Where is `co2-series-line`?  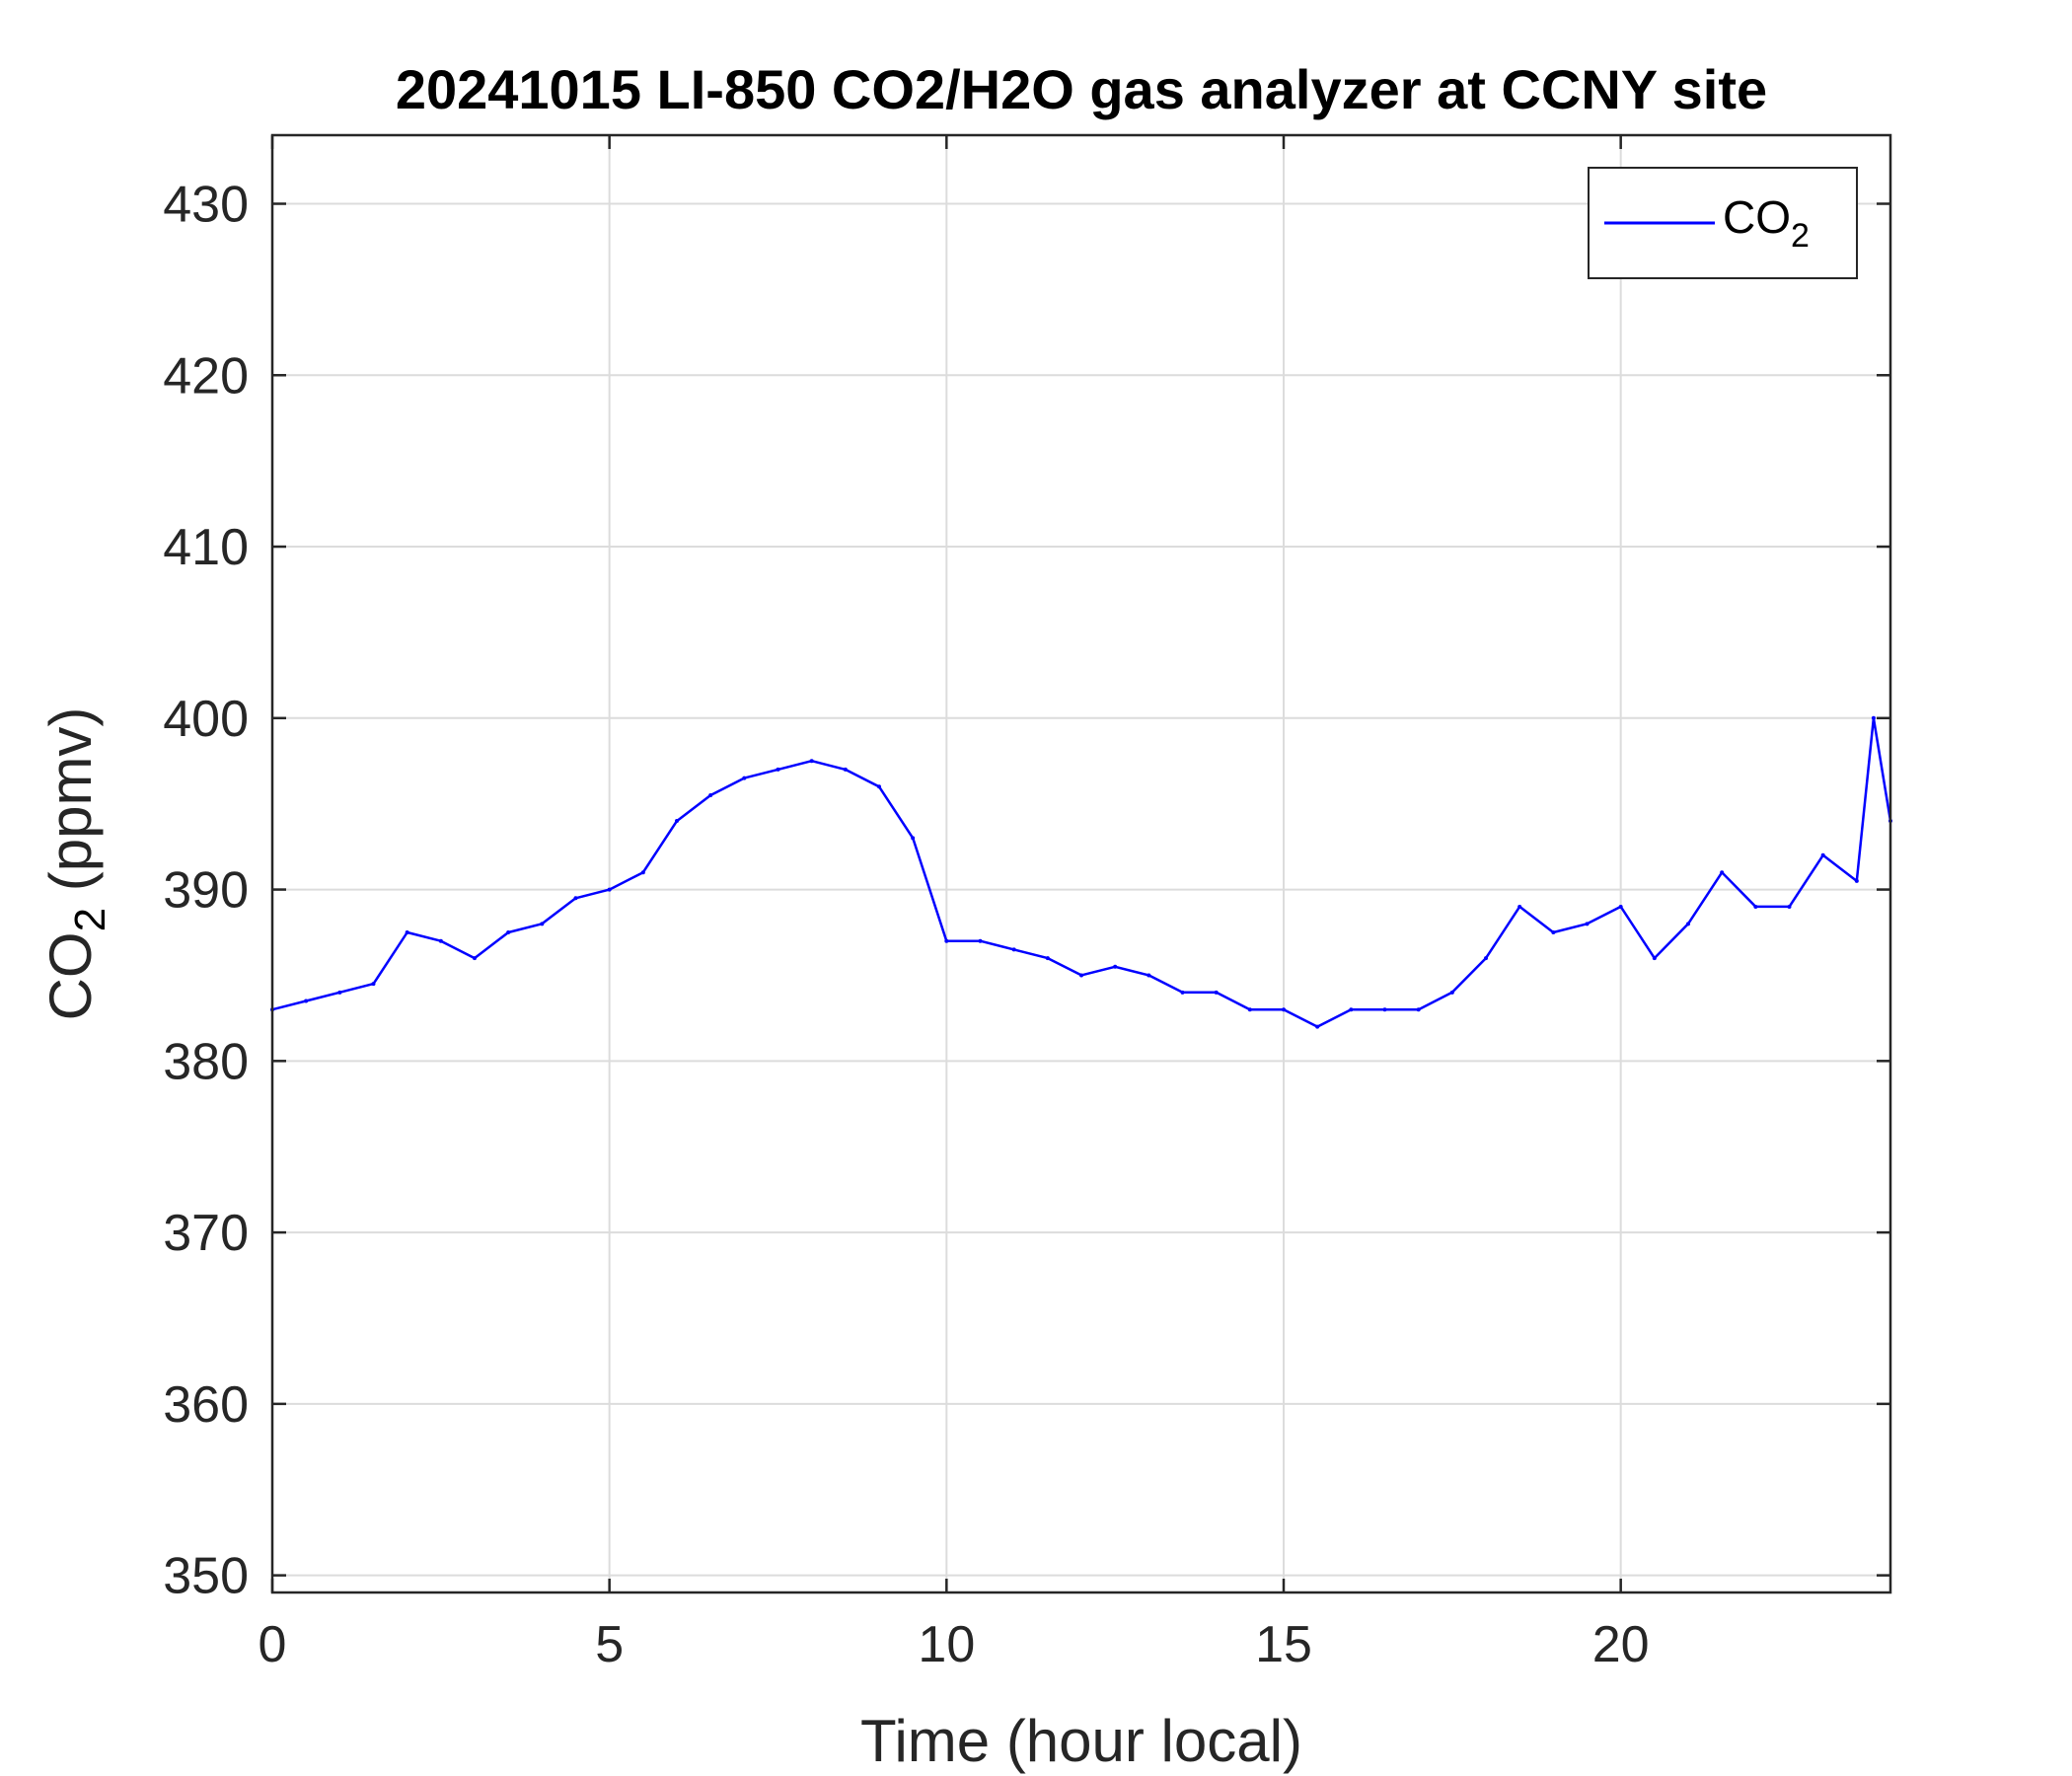
co2-series-line is located at coordinates (1082, 872).